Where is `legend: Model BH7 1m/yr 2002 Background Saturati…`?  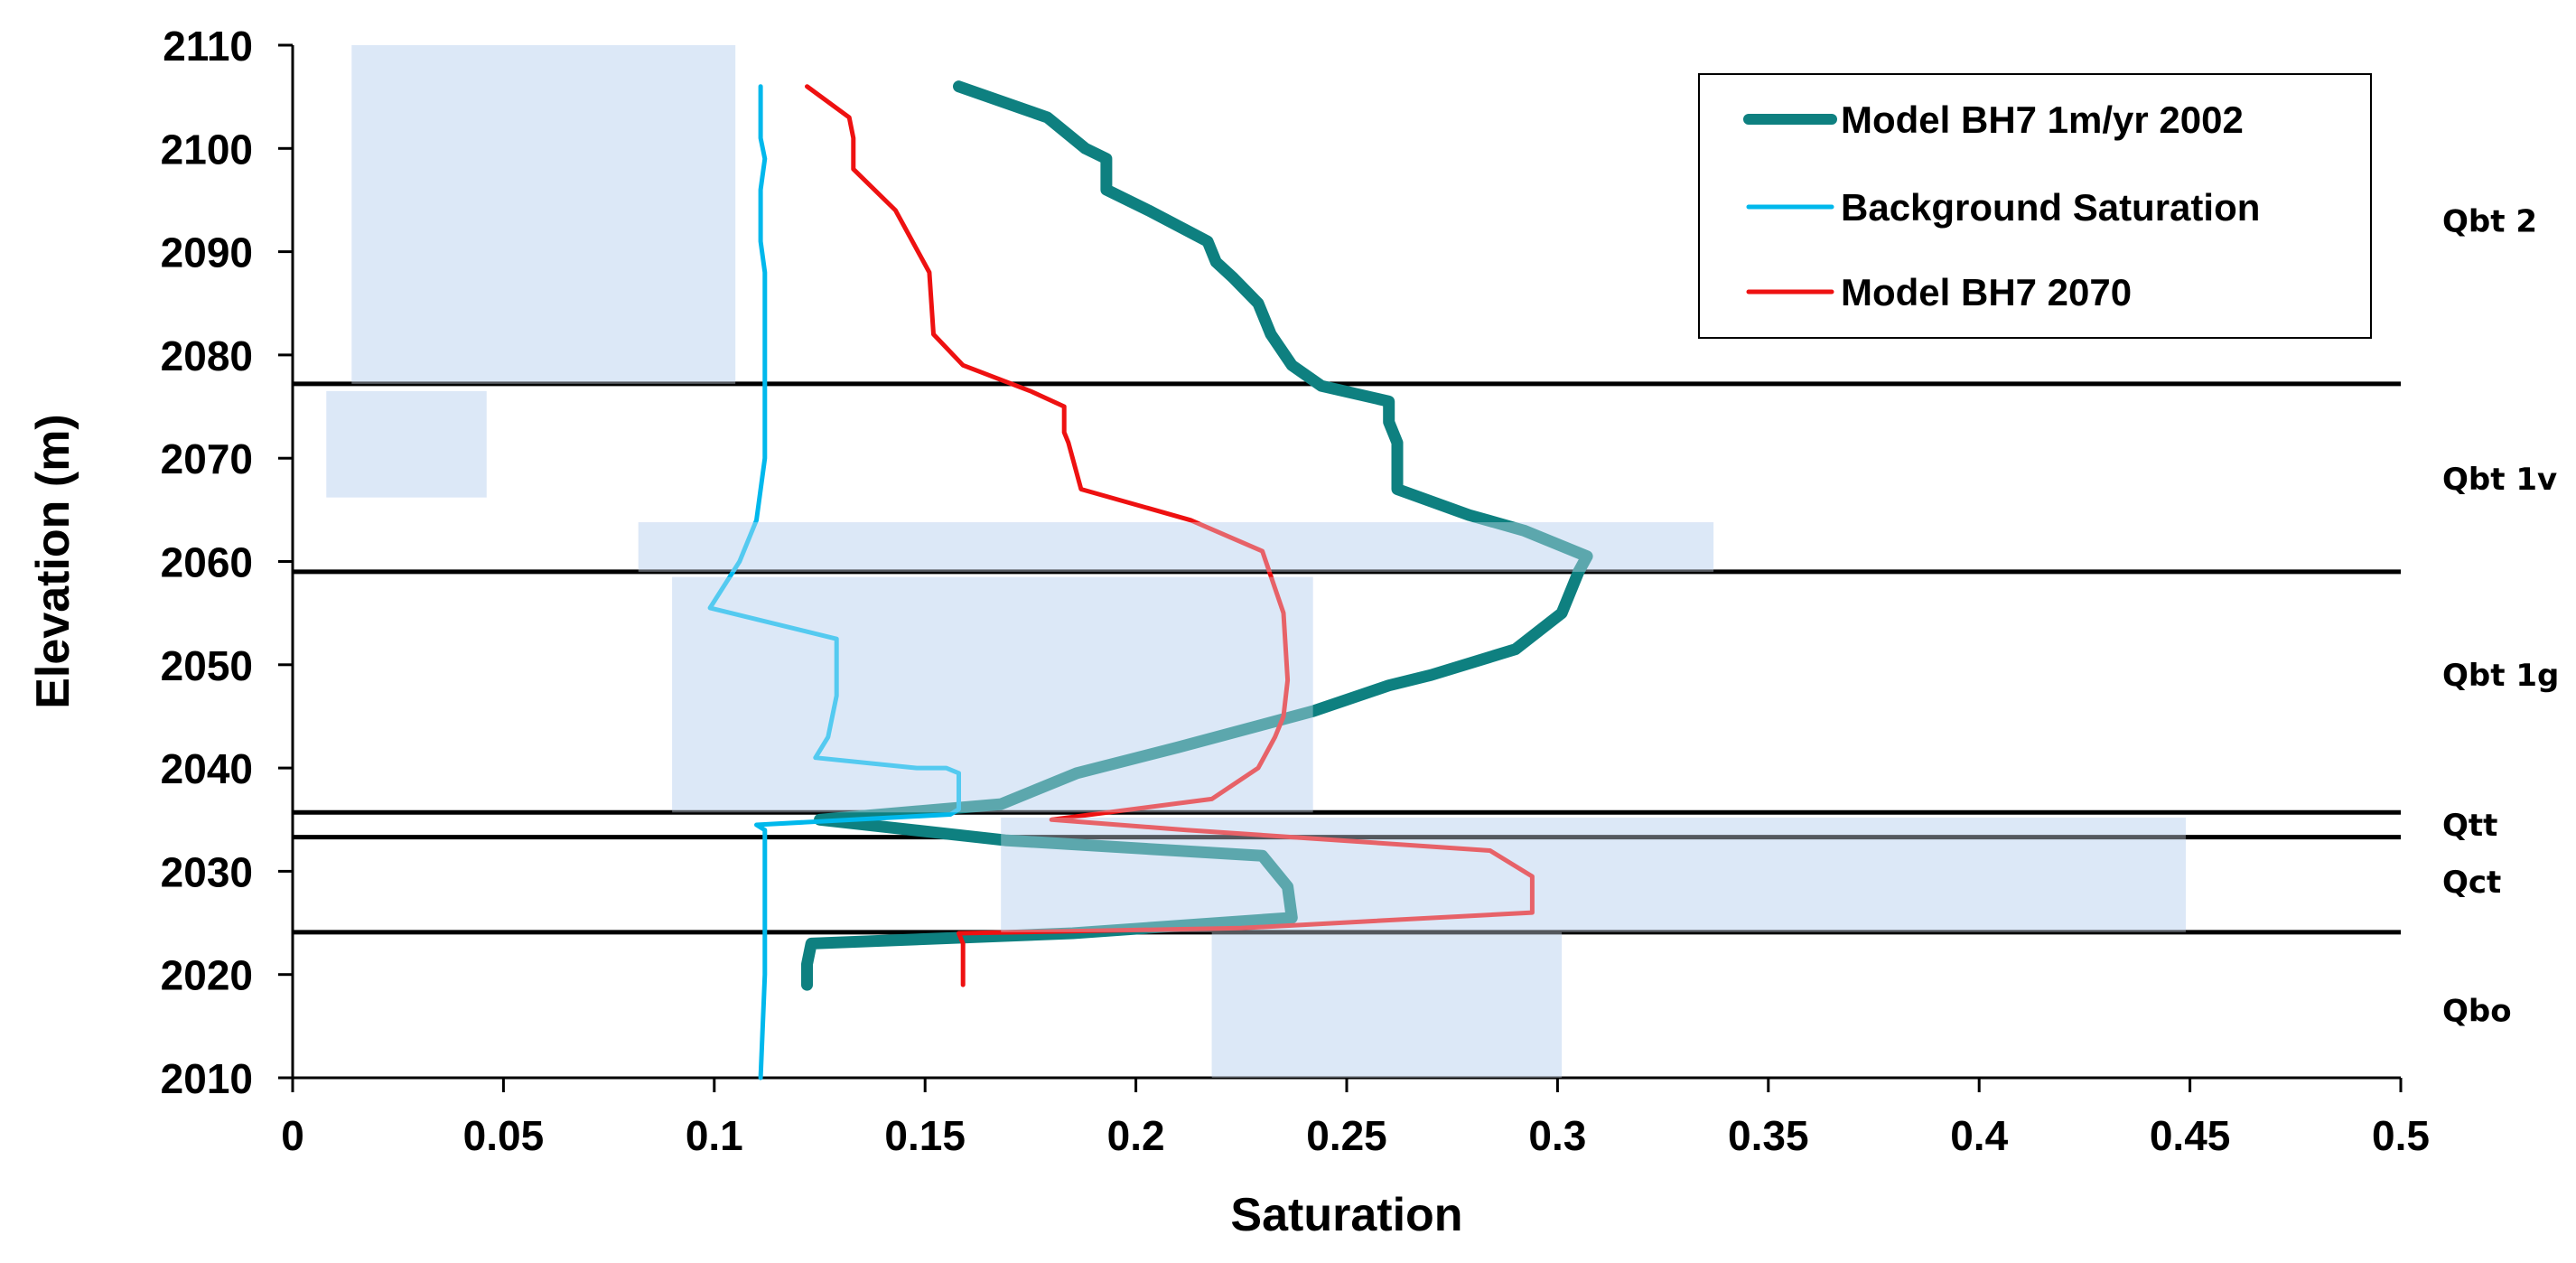 legend: Model BH7 1m/yr 2002 Background Saturati… is located at coordinates (2035, 206).